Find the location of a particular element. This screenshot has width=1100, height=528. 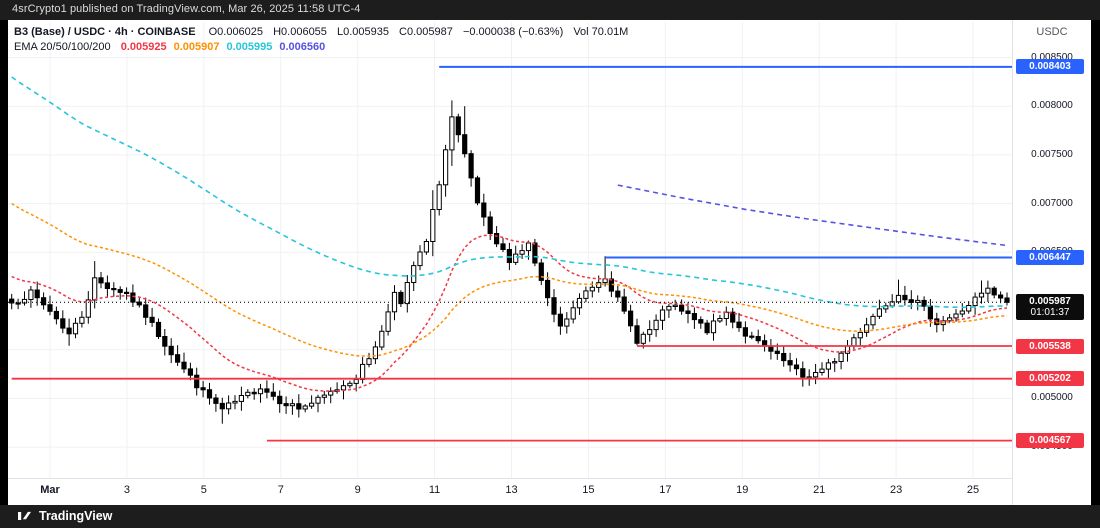

time-axis-label: 21 is located at coordinates (819, 490).